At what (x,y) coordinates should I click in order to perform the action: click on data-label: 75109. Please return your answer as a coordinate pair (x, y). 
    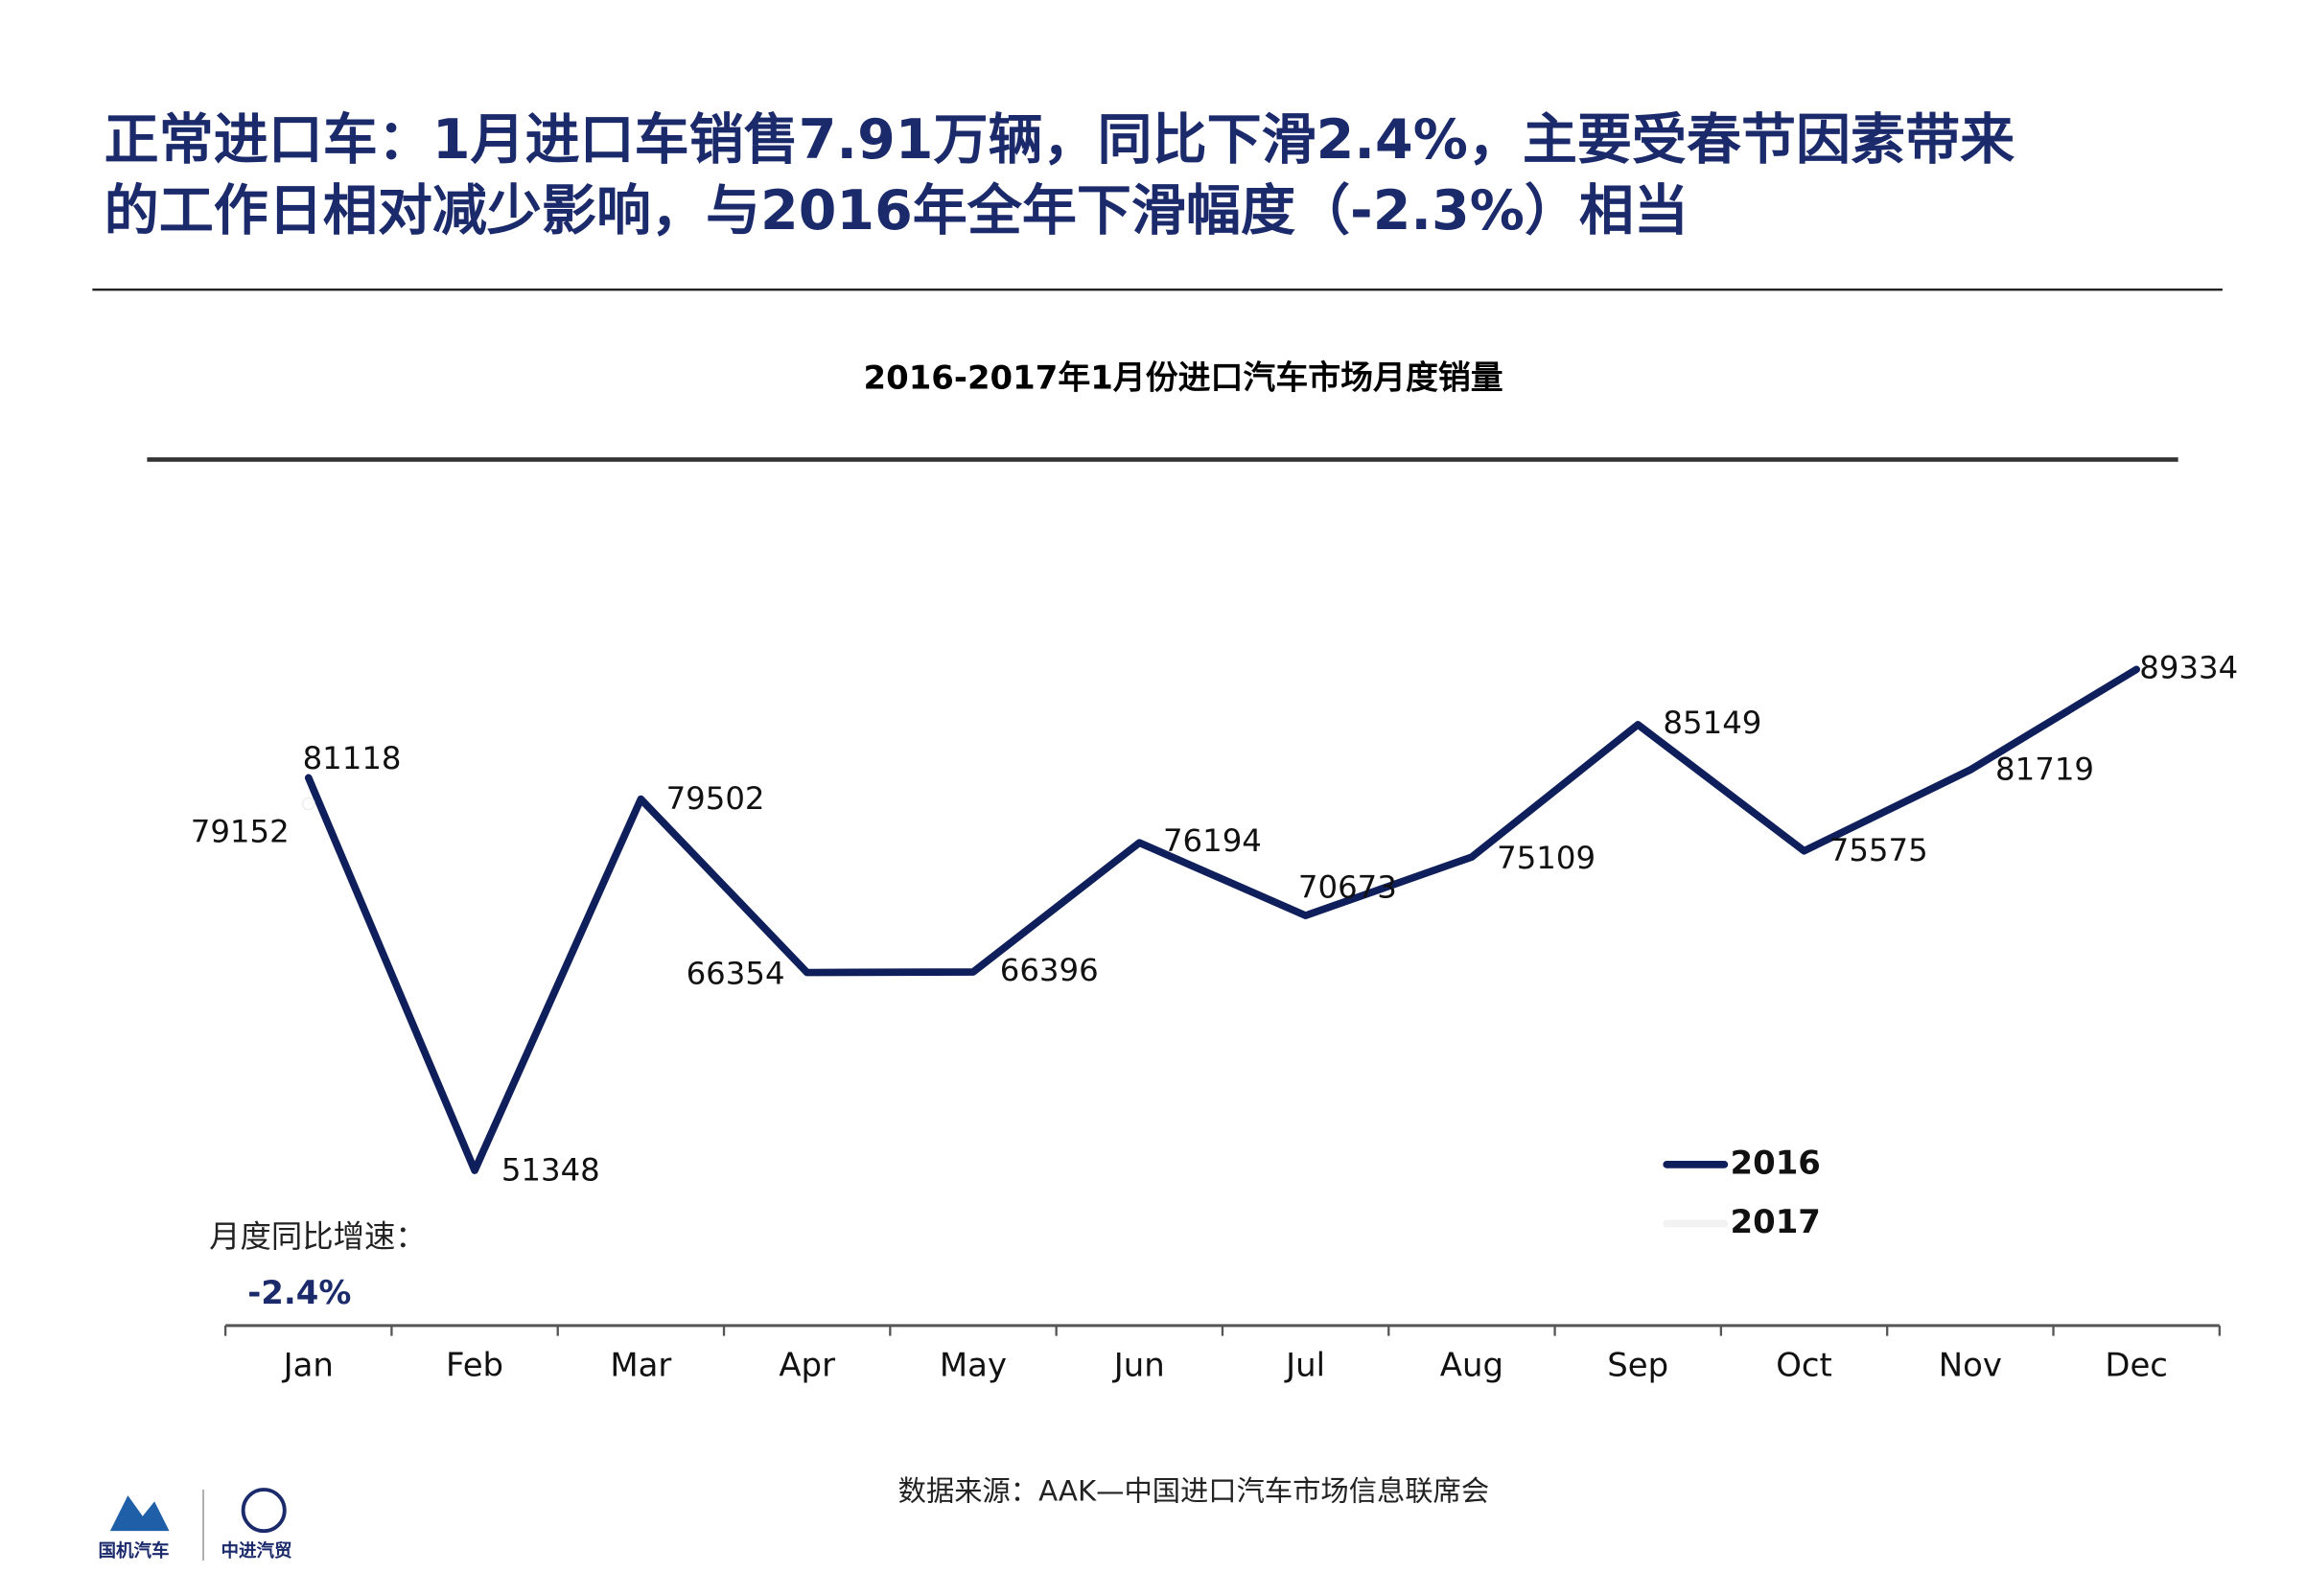
    Looking at the image, I should click on (1546, 858).